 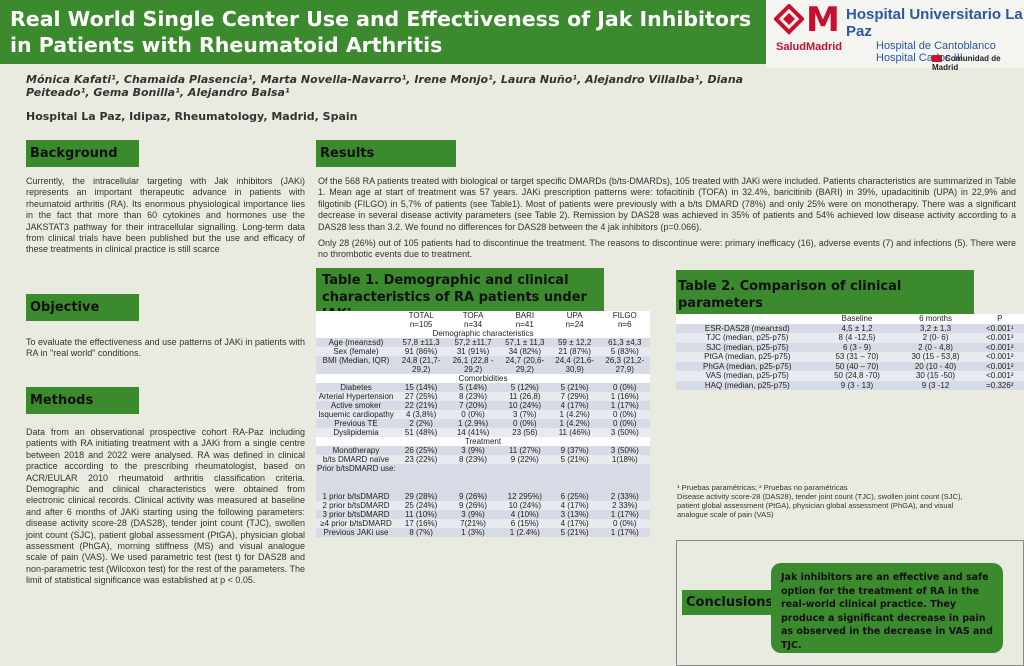 I want to click on table-cell: 15 (14%), so click(x=421, y=387).